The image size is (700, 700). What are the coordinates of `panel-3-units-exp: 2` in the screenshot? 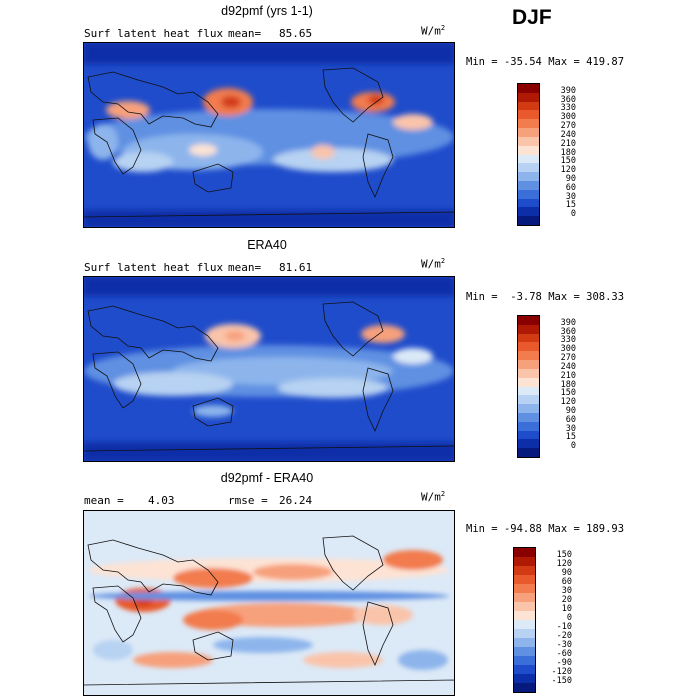 It's located at (443, 494).